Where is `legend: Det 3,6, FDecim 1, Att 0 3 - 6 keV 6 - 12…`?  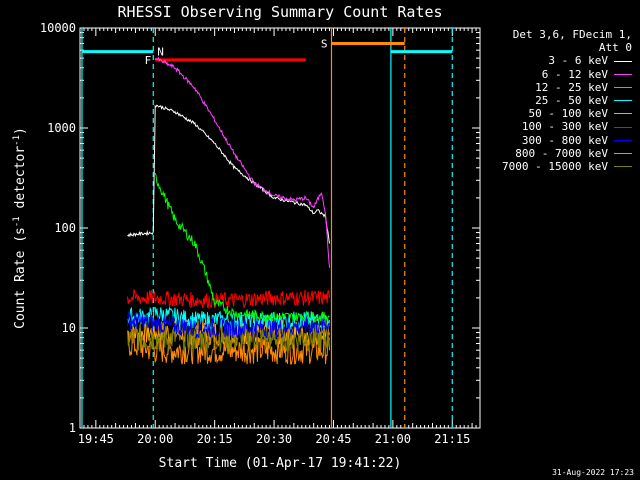
legend: Det 3,6, FDecim 1, Att 0 3 - 6 keV 6 - 12… is located at coordinates (547, 100).